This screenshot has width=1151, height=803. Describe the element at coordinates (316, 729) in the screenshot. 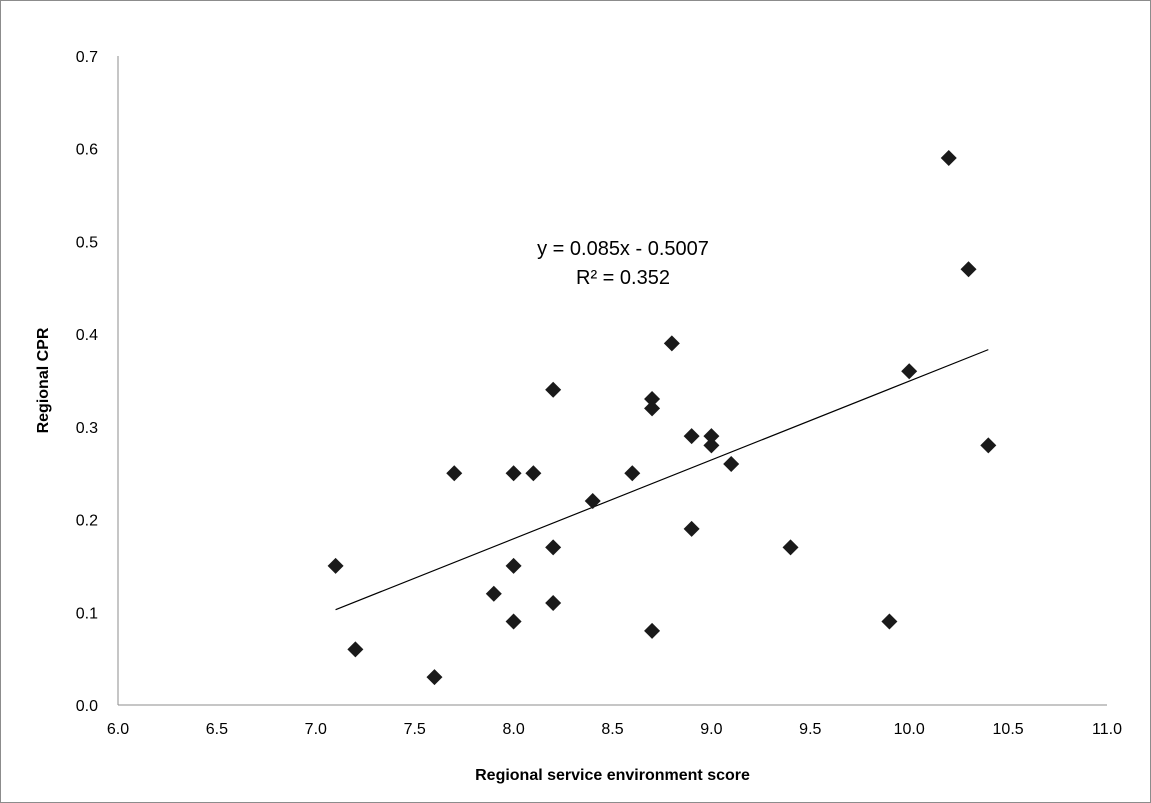

I see `x-tick-label: 7.0` at that location.